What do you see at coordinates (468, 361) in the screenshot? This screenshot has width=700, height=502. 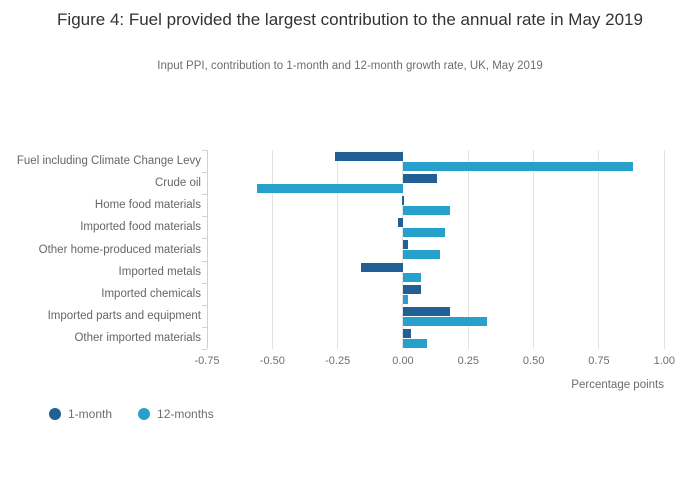 I see `x-tick-label: 0.25` at bounding box center [468, 361].